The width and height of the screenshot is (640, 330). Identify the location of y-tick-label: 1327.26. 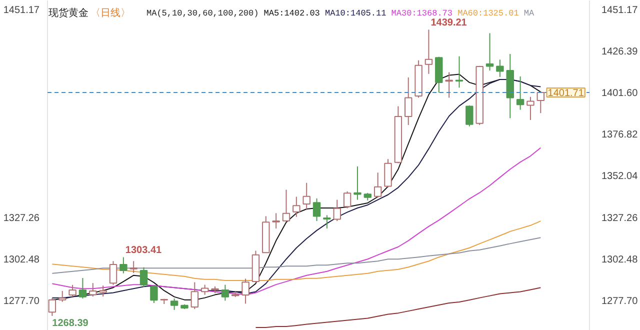
(21, 218).